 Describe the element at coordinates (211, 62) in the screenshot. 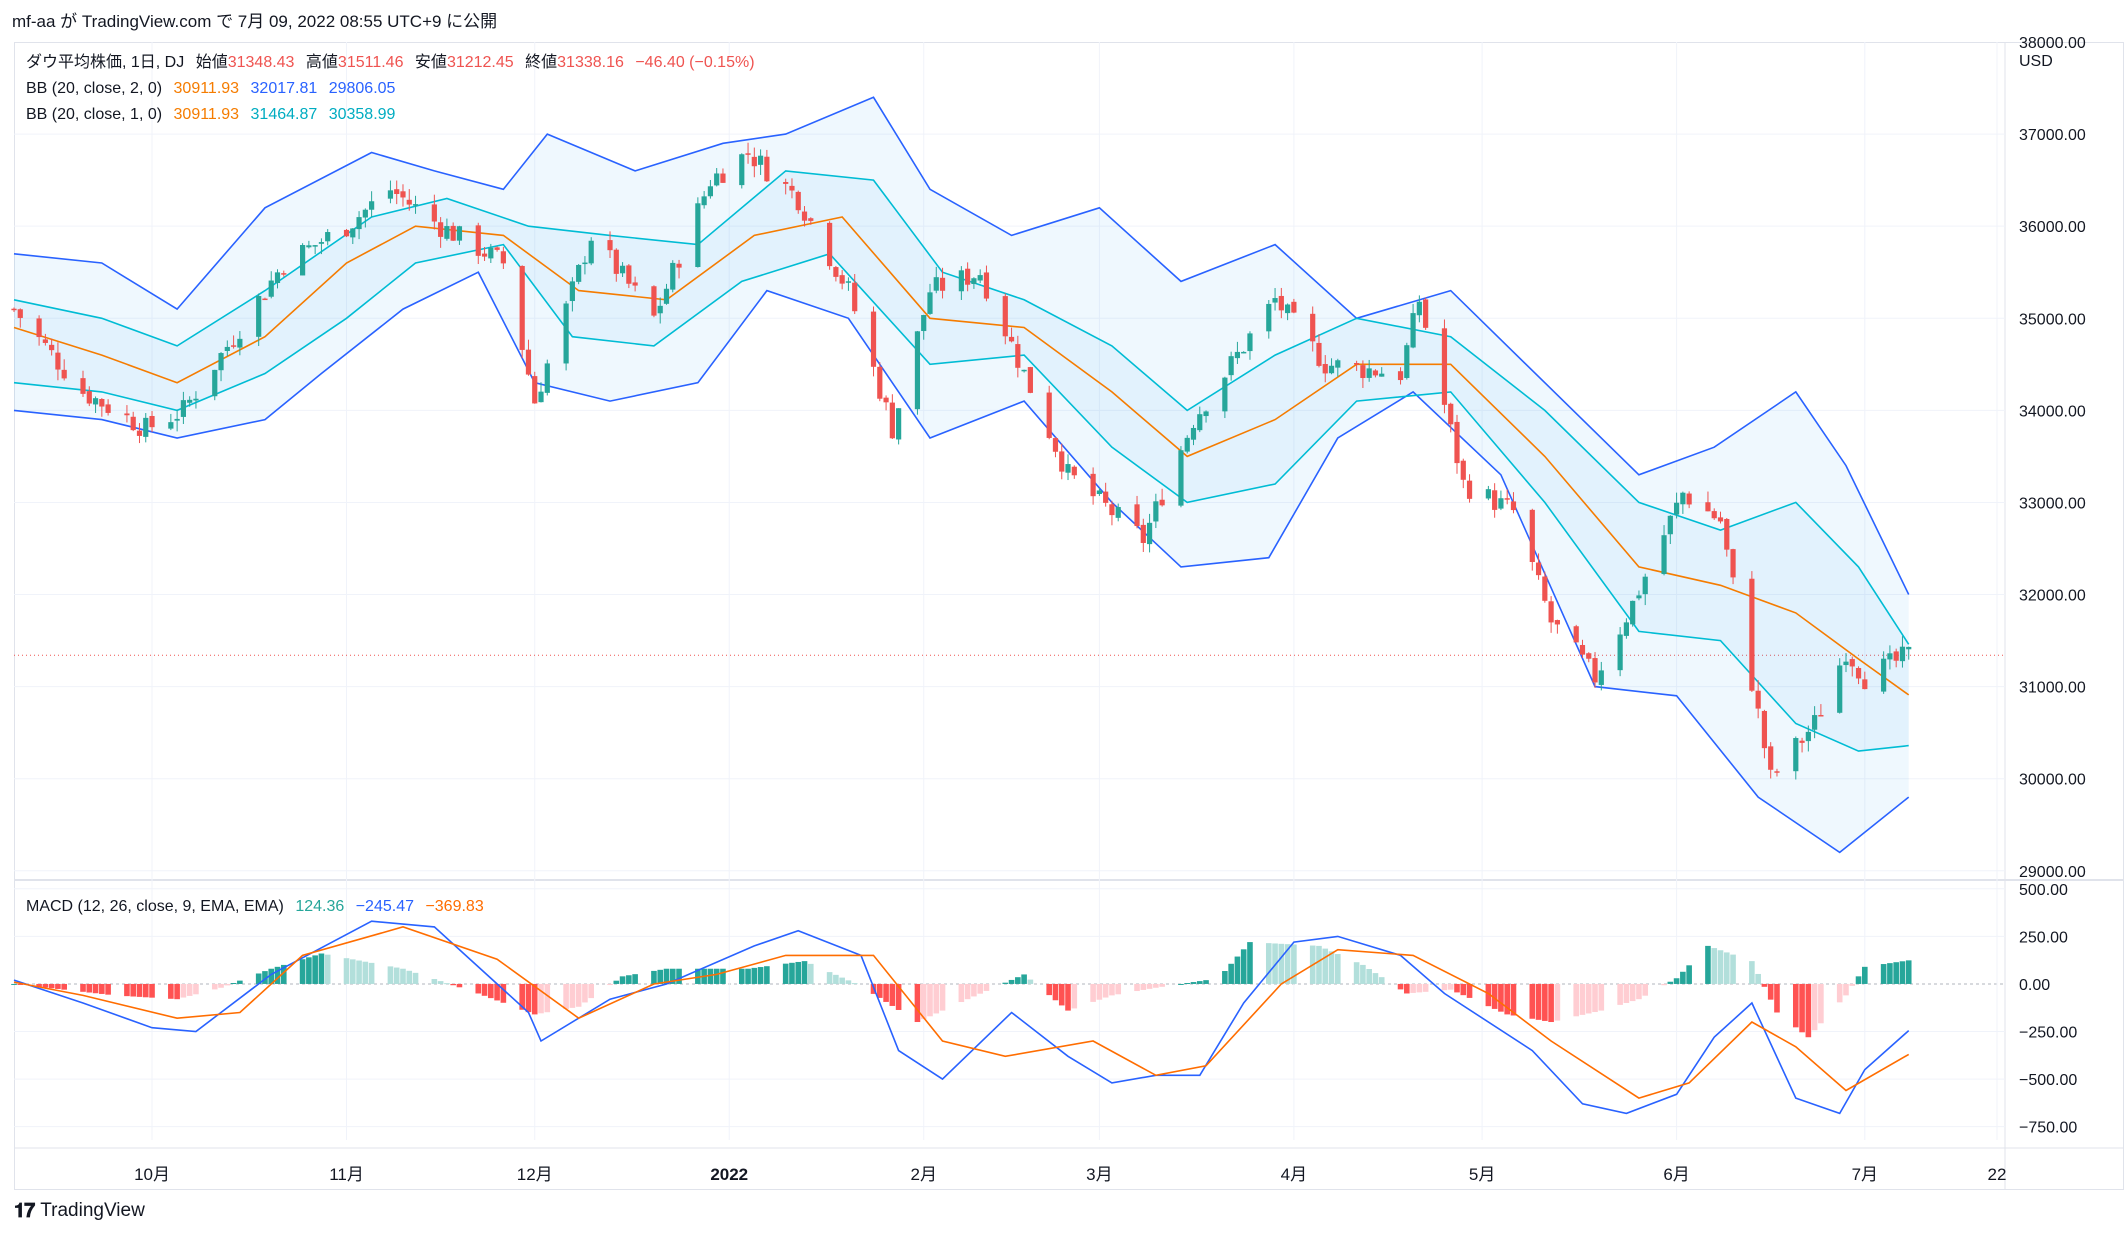

I see `open-label: 始値` at that location.